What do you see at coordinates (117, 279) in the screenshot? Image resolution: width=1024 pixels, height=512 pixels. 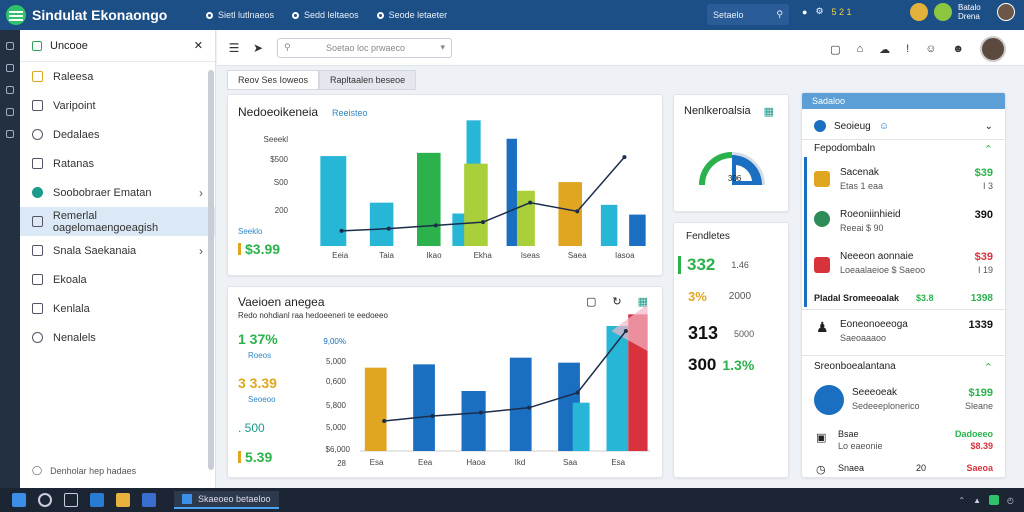 I see `sidebar-item-ekoala: Ekoala` at bounding box center [117, 279].